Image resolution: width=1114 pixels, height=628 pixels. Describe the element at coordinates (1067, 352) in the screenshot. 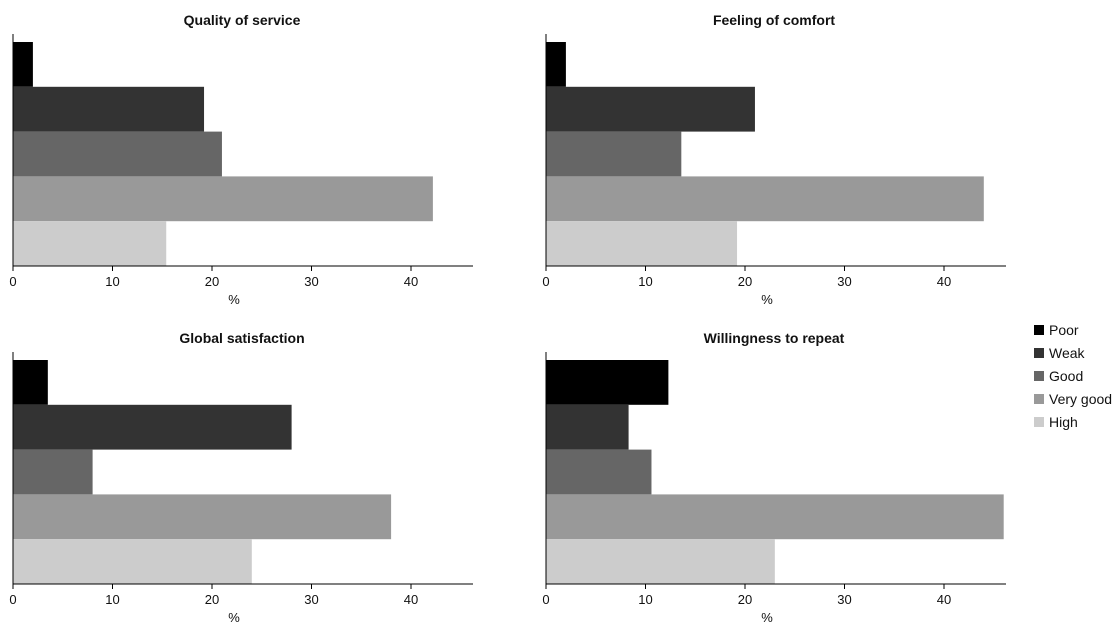

I see `legend-label: Weak` at that location.